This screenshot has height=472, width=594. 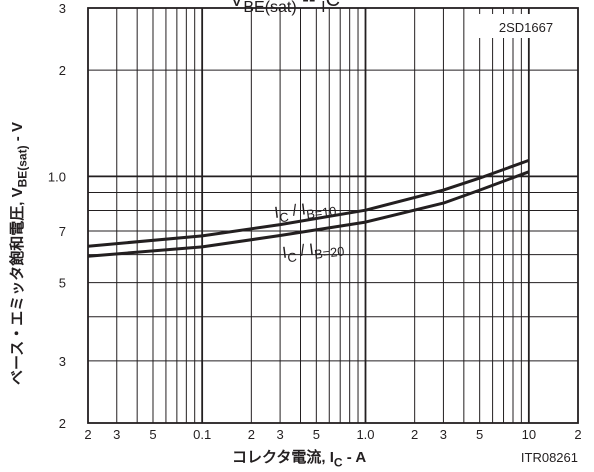 I want to click on y-axis-label-part: BE(sat), so click(x=23, y=166).